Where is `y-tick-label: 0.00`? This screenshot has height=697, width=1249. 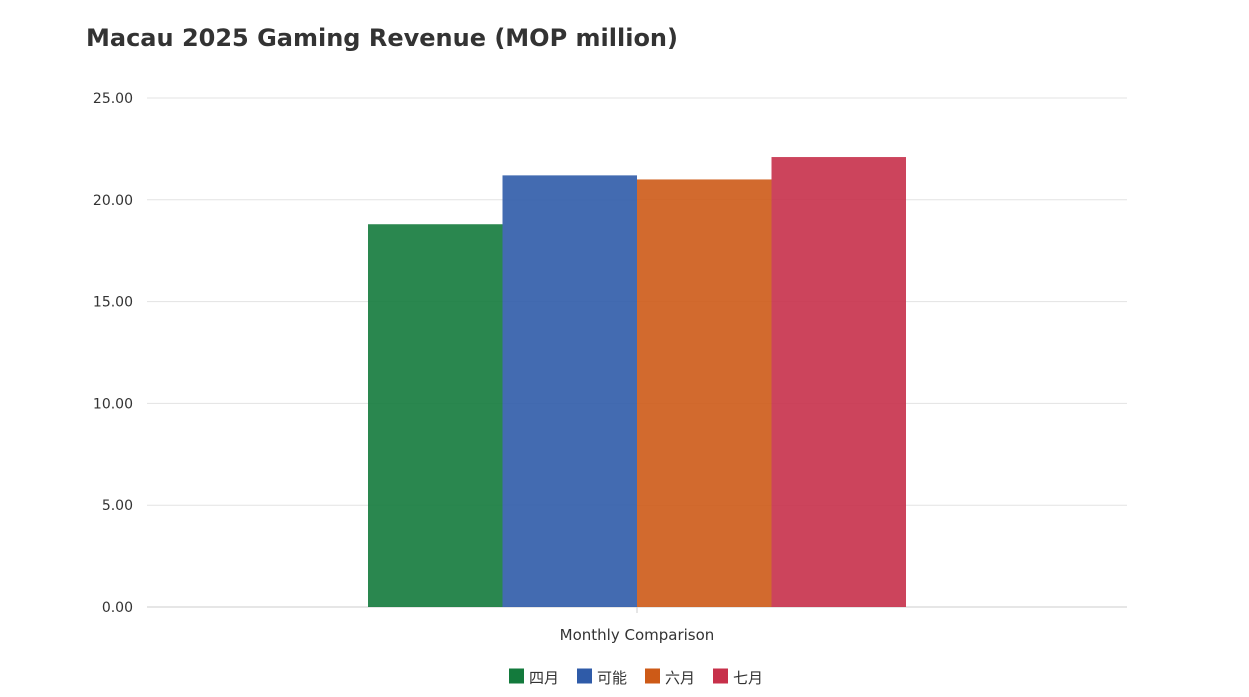
y-tick-label: 0.00 is located at coordinates (117, 608).